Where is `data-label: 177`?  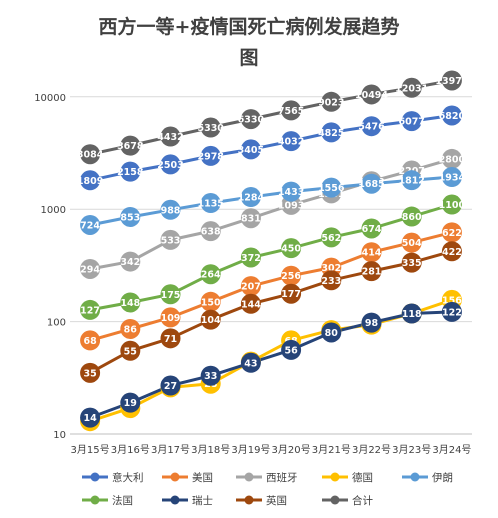 data-label: 177 is located at coordinates (291, 294).